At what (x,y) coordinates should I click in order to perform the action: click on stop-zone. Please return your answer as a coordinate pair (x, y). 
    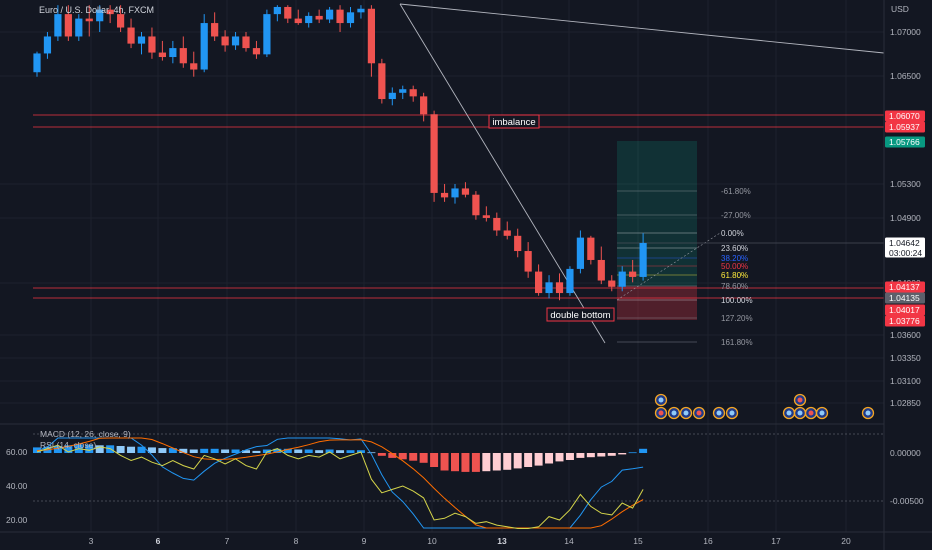
    Looking at the image, I should click on (657, 303).